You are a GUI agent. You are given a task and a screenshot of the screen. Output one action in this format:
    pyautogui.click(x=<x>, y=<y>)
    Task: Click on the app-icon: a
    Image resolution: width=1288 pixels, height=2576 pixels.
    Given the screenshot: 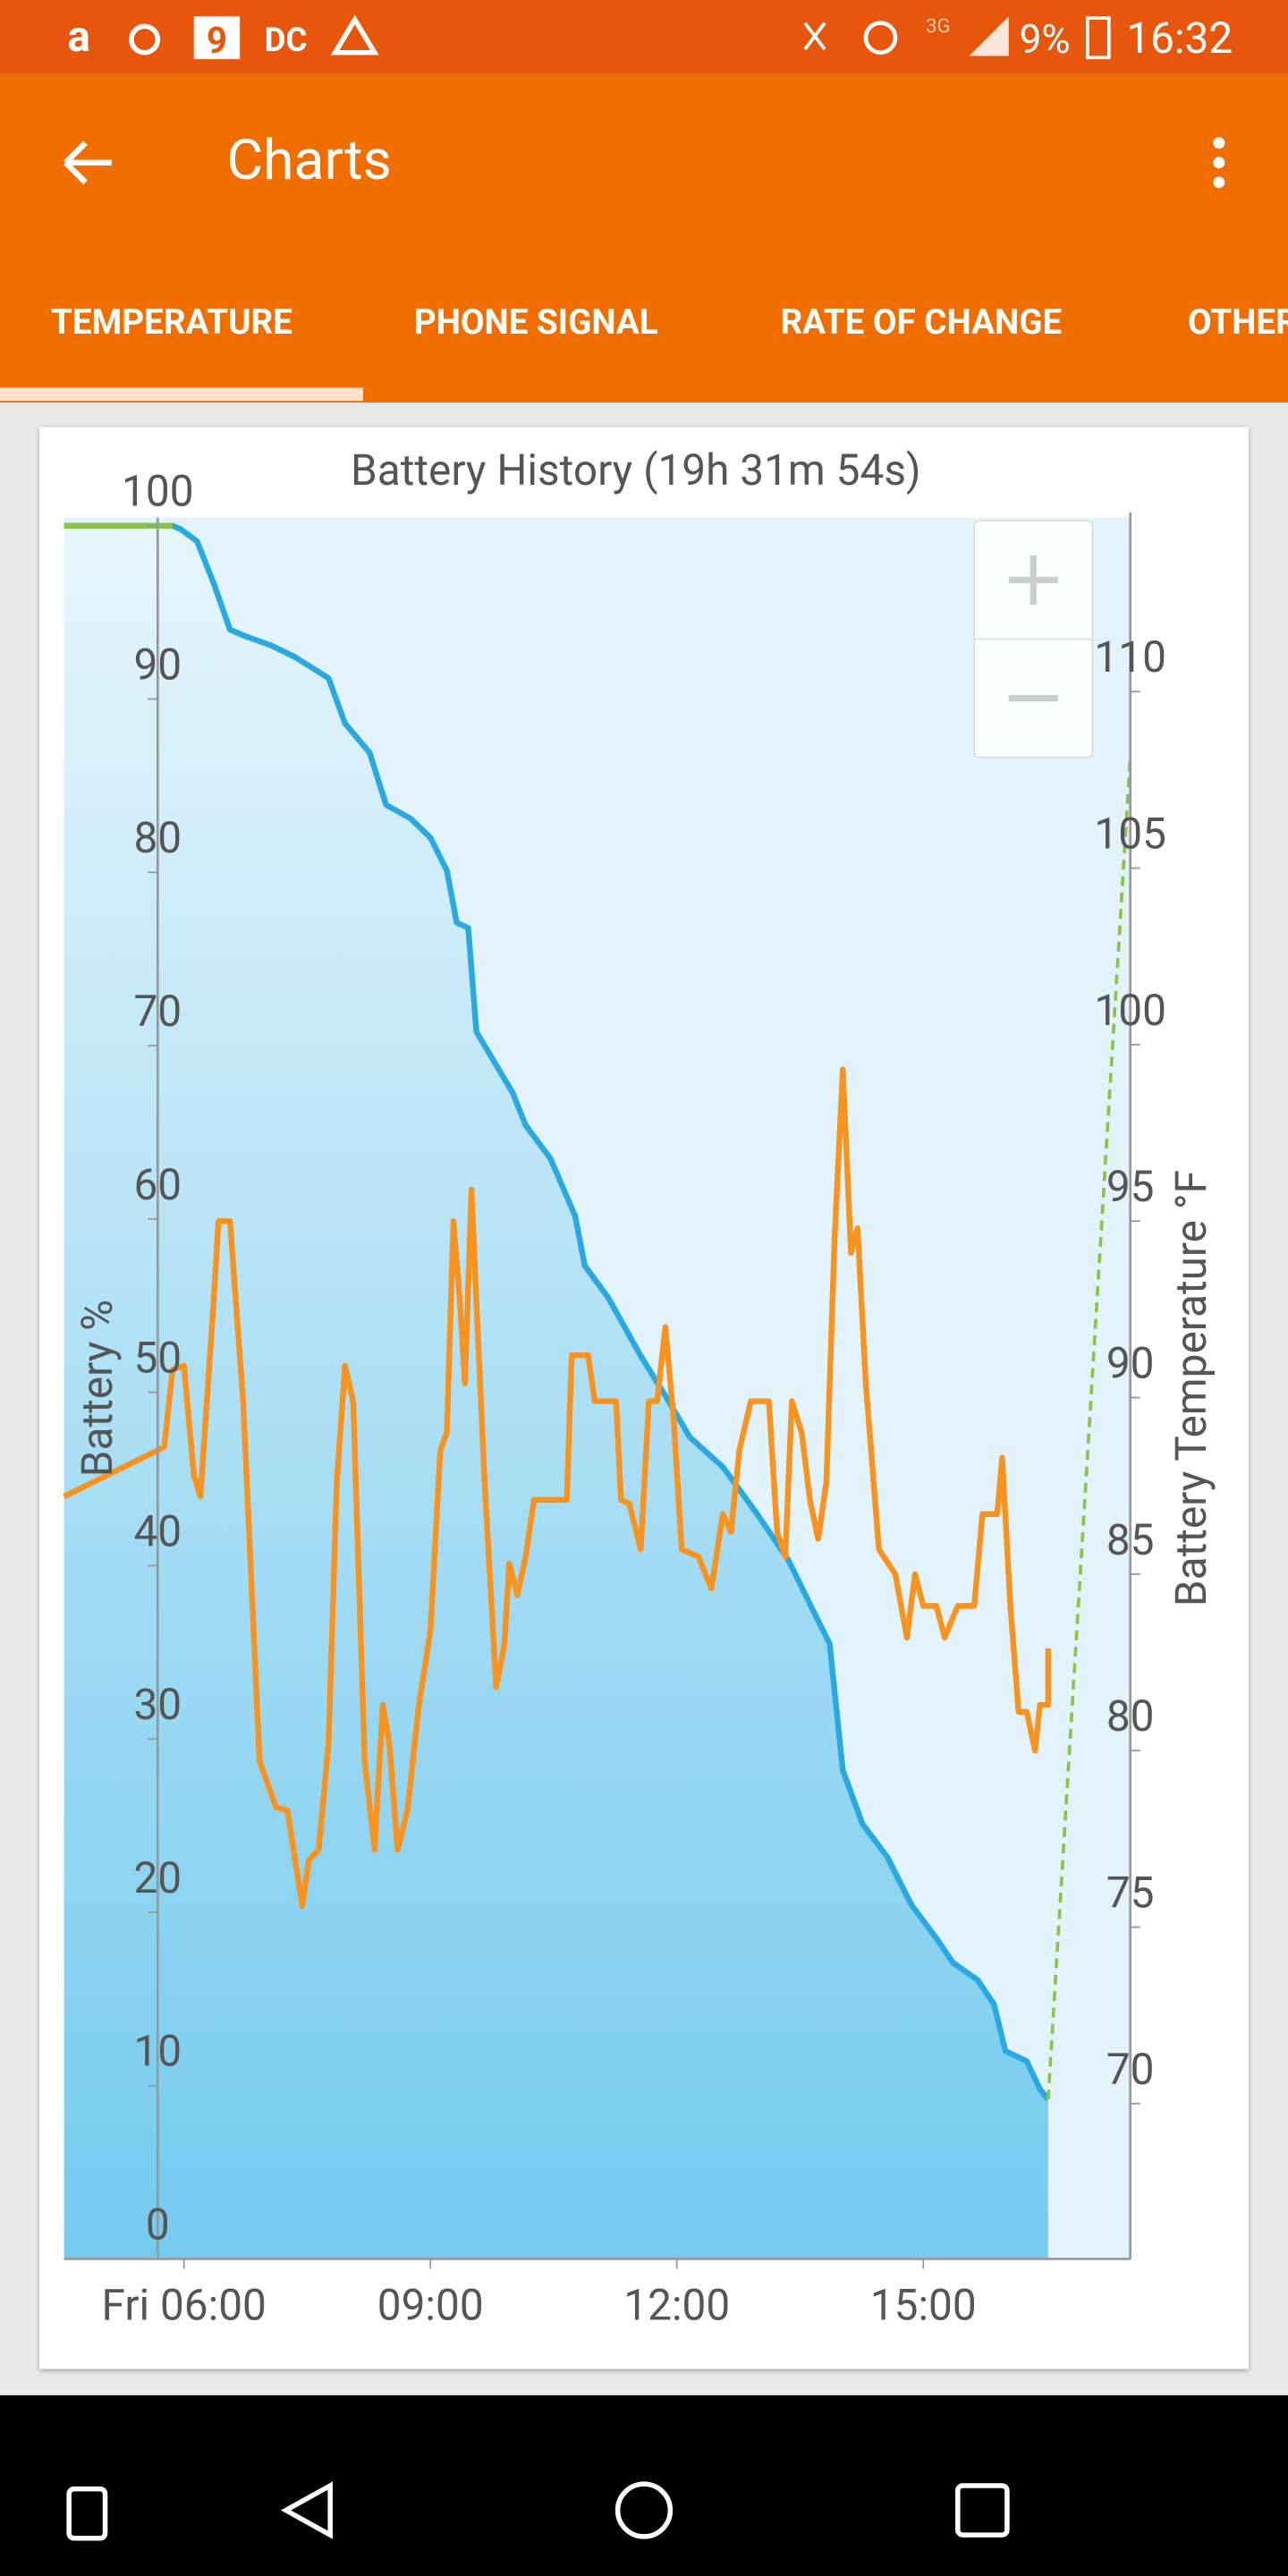 What is the action you would take?
    pyautogui.click(x=78, y=37)
    